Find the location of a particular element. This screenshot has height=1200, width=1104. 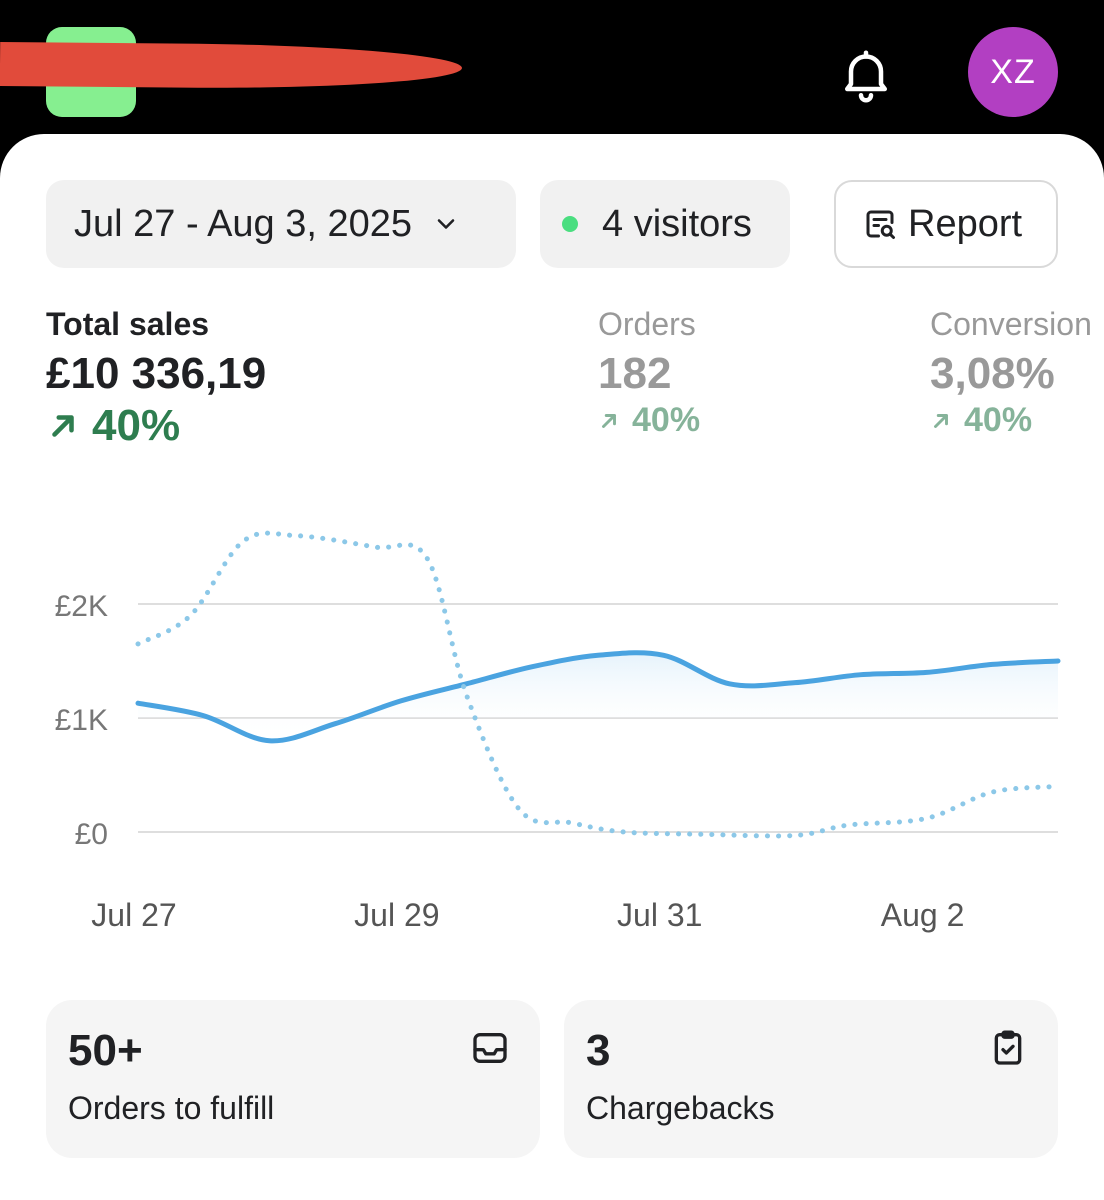

series-line-current is located at coordinates (598, 697).